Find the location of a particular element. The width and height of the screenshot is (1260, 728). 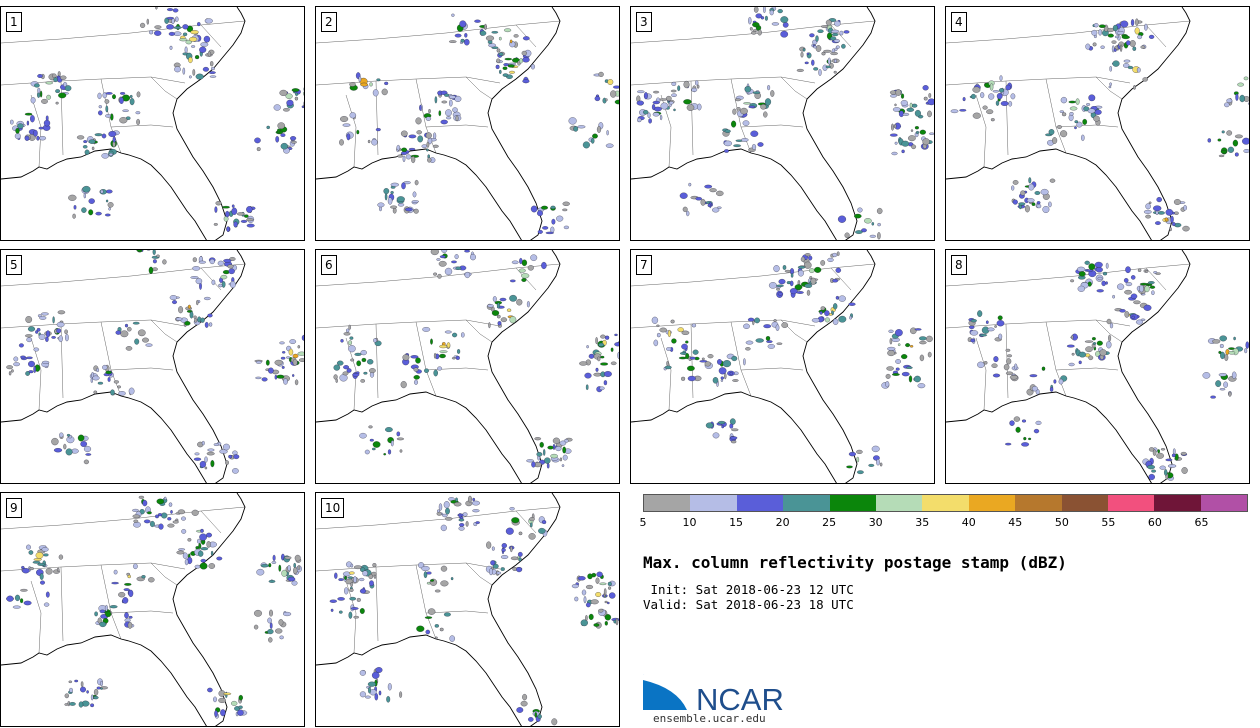

svg-text: NCAR is located at coordinates (740, 698).